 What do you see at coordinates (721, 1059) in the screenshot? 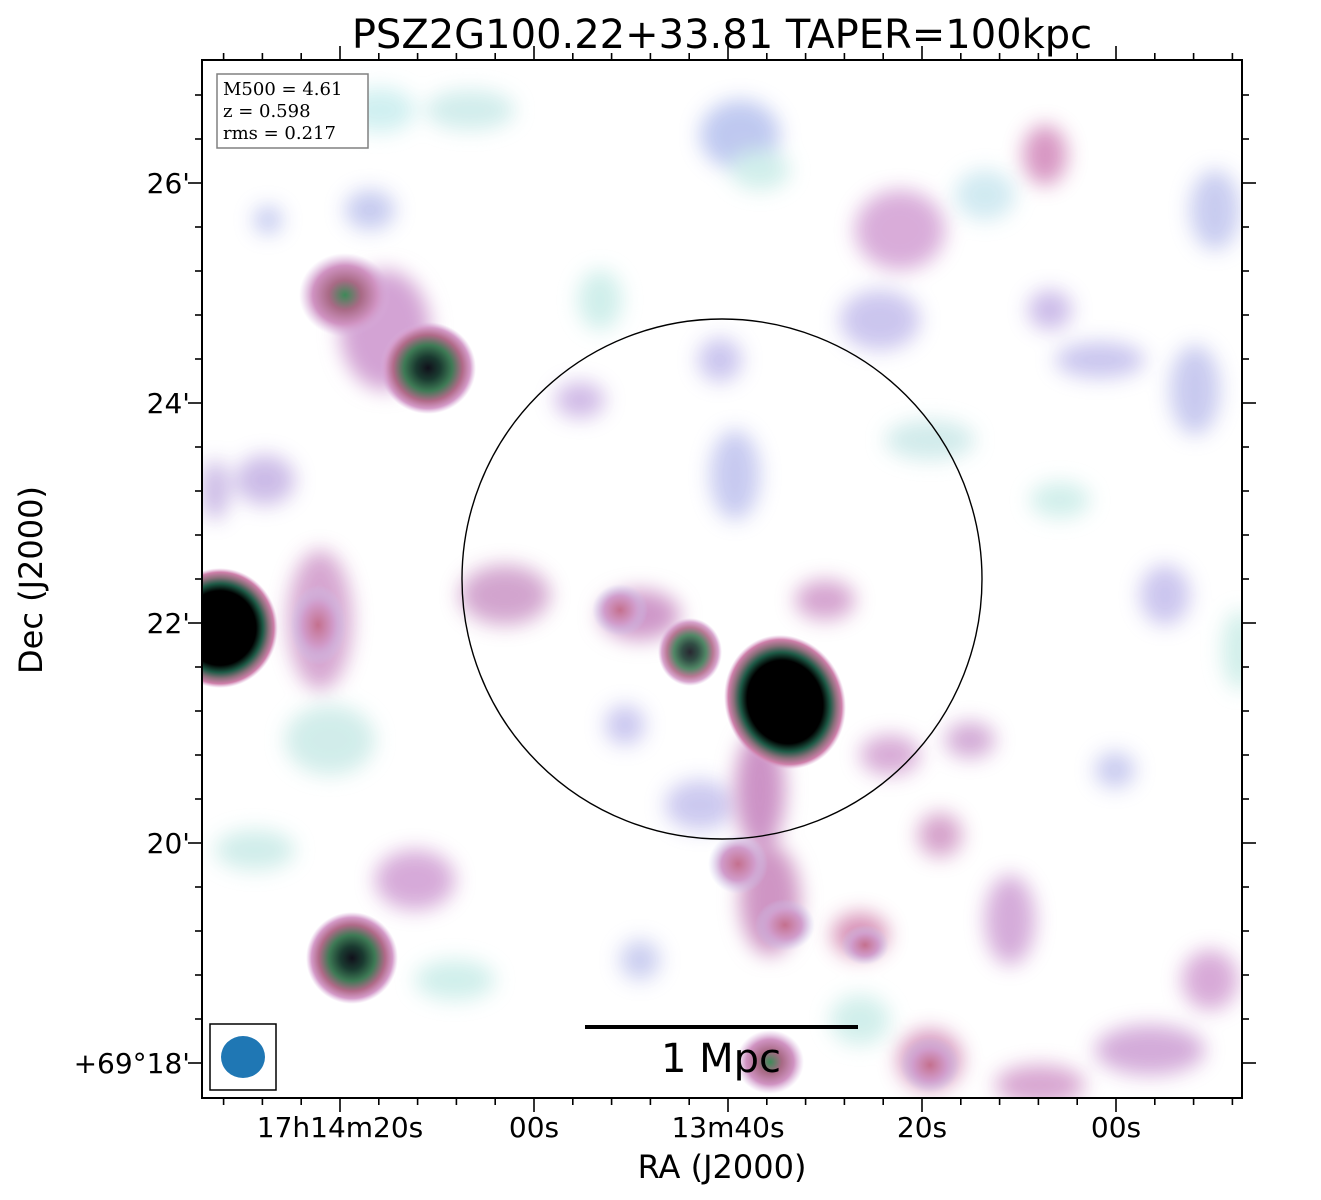
I see `scale-bar-label: 1 Mpc` at bounding box center [721, 1059].